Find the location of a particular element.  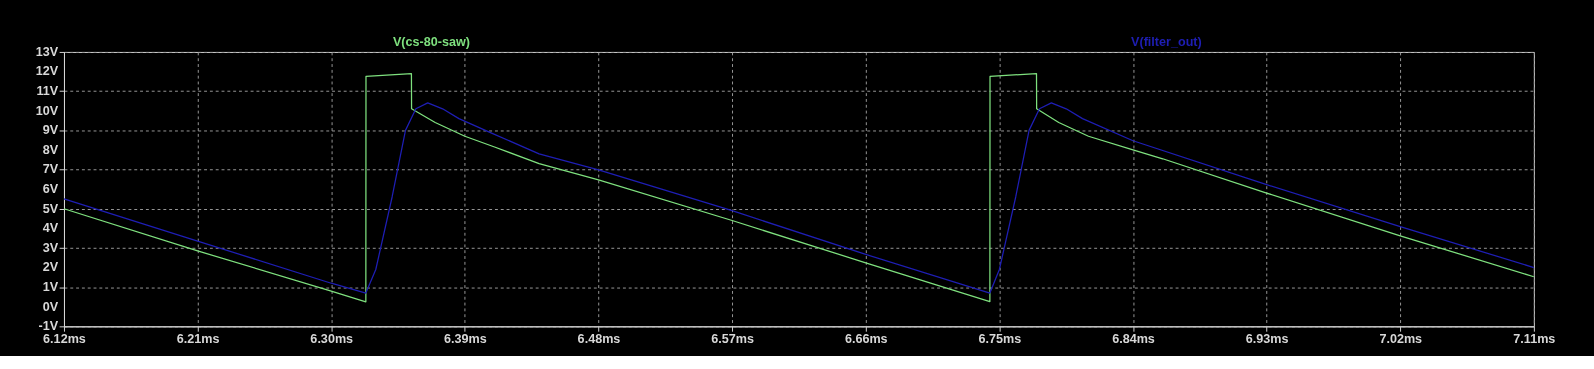

y-tick-label: 3V is located at coordinates (50, 247).